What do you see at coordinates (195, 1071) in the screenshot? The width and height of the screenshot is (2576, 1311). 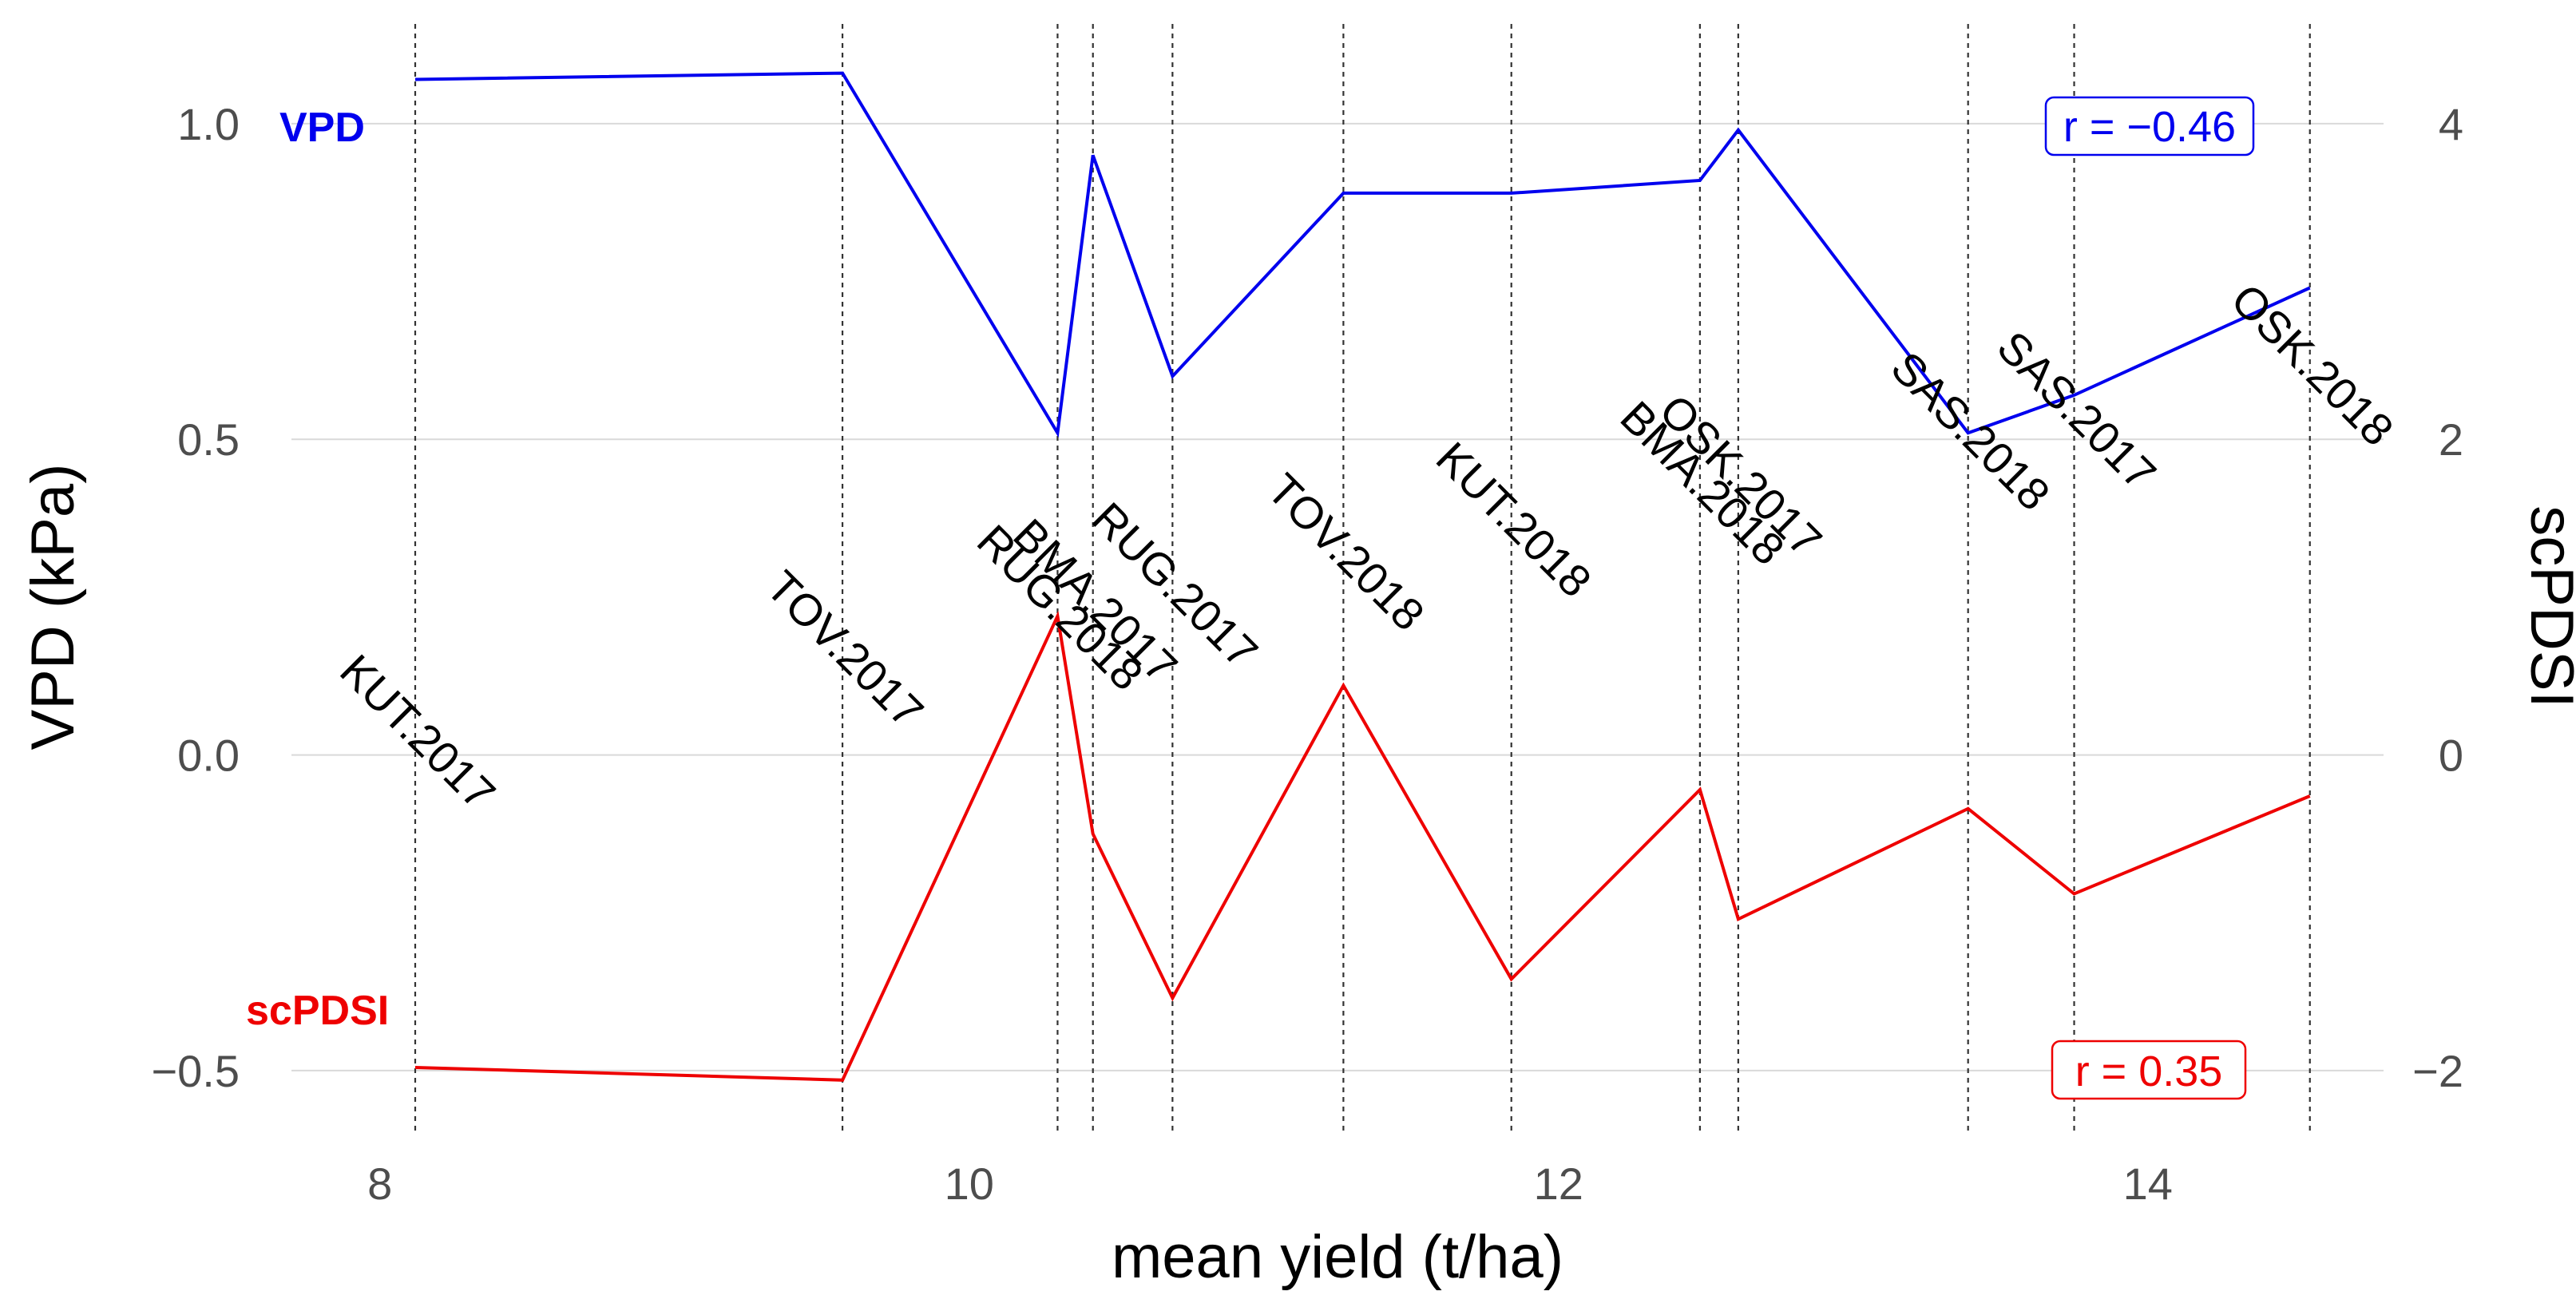 I see `y-left-tick-label: −0.5` at bounding box center [195, 1071].